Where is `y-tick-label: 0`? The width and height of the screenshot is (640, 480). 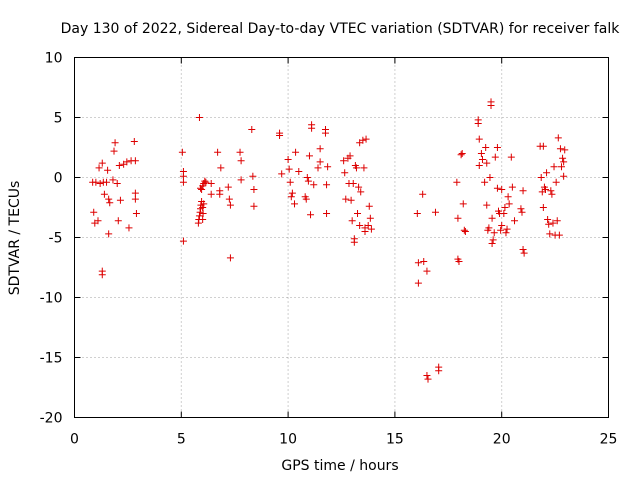
y-tick-label: 0 is located at coordinates (58, 179).